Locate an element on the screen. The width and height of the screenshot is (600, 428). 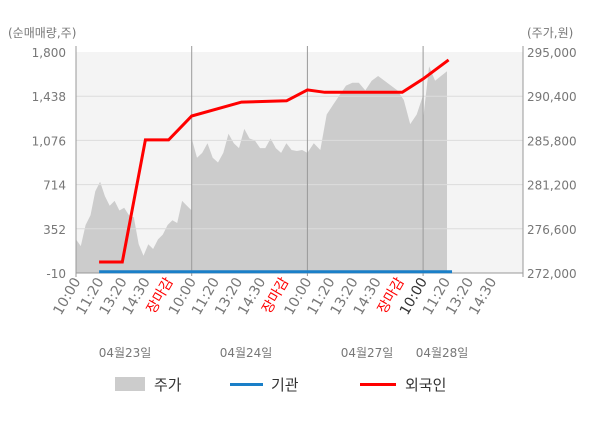
legend-label-price: 주가 is located at coordinates (168, 385).